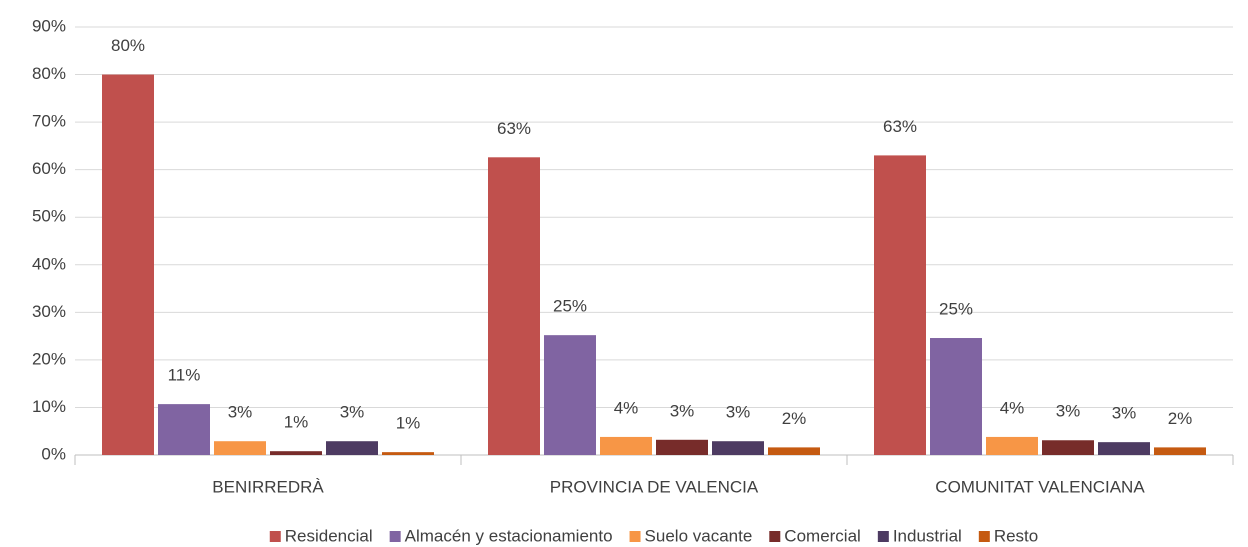  What do you see at coordinates (699, 535) in the screenshot?
I see `legend-label: Suelo vacante` at bounding box center [699, 535].